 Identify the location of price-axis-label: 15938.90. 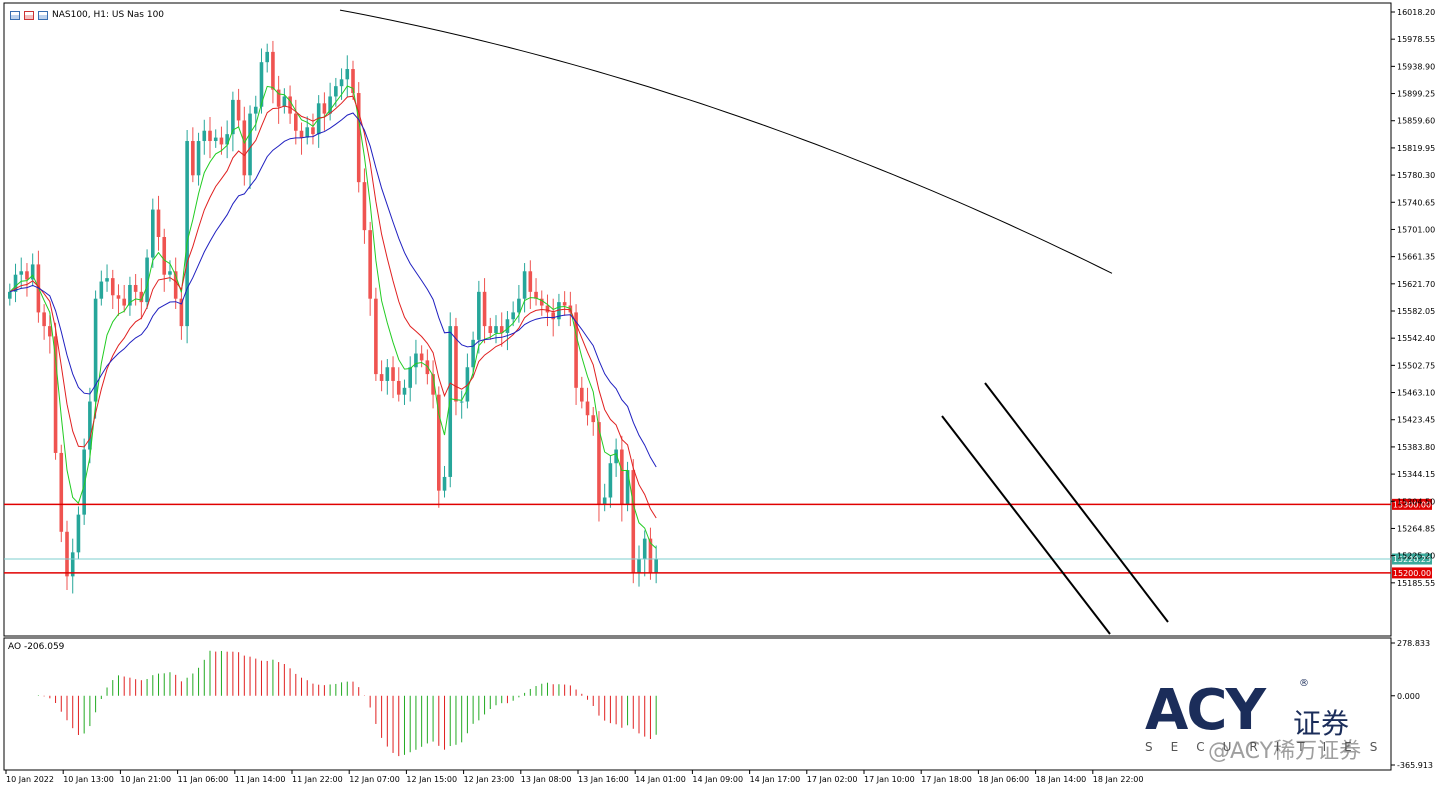
(1416, 66).